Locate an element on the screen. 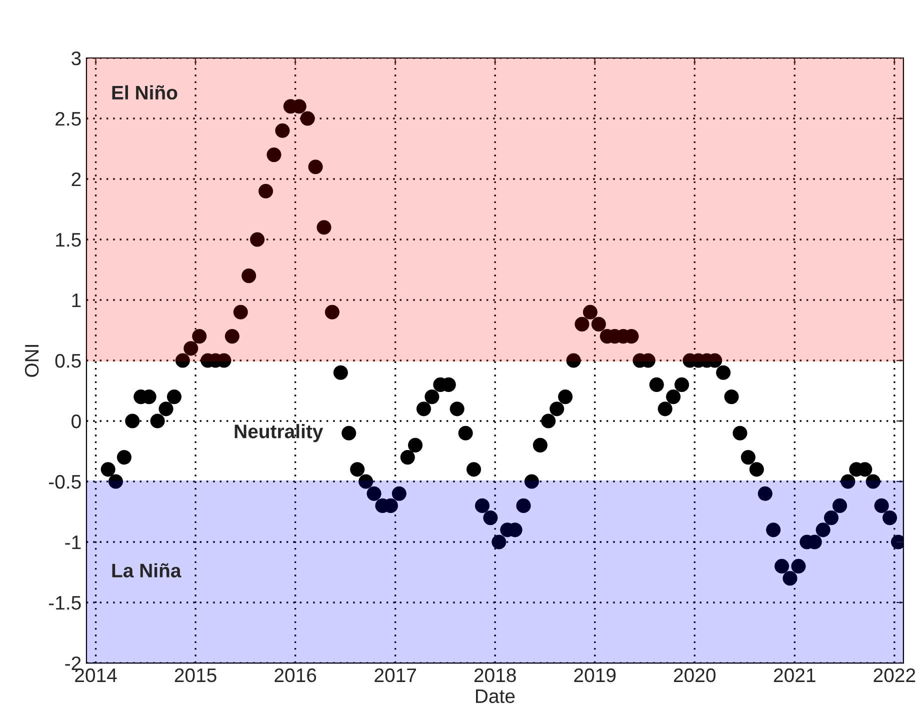 The width and height of the screenshot is (920, 716). y-tick-label: 1 is located at coordinates (76, 301).